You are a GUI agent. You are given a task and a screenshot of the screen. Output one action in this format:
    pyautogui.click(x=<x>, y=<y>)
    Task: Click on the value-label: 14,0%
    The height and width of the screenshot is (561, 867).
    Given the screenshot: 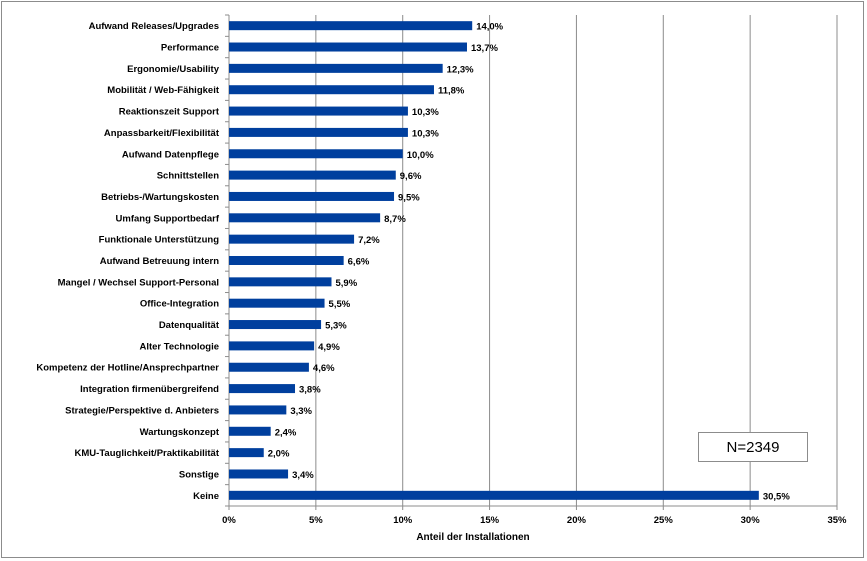 What is the action you would take?
    pyautogui.click(x=489, y=27)
    